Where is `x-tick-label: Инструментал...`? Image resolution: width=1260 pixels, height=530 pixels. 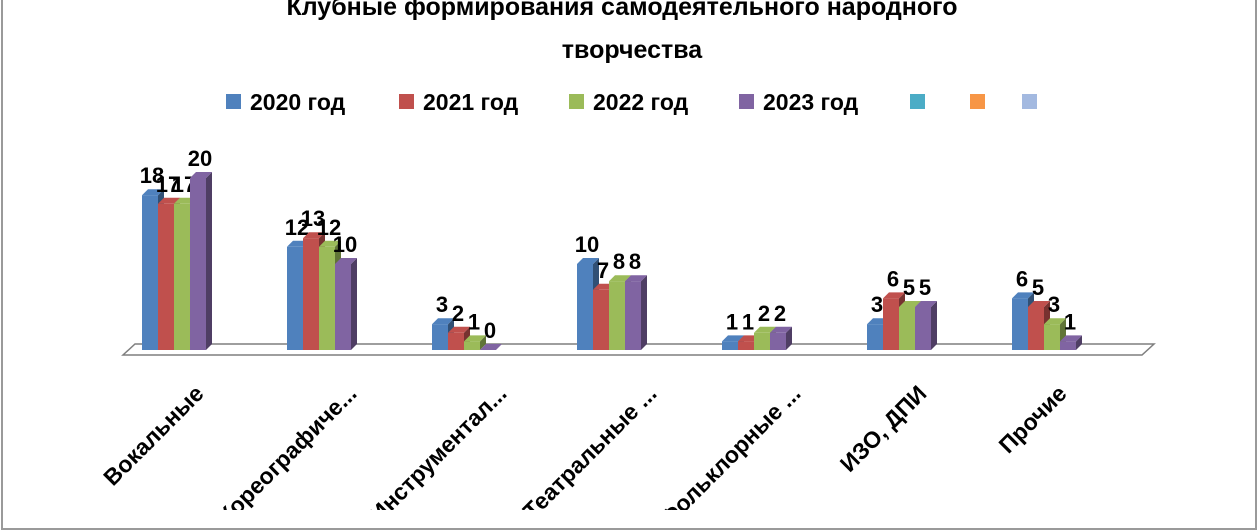
x-tick-label: Инструментал... is located at coordinates (437, 445).